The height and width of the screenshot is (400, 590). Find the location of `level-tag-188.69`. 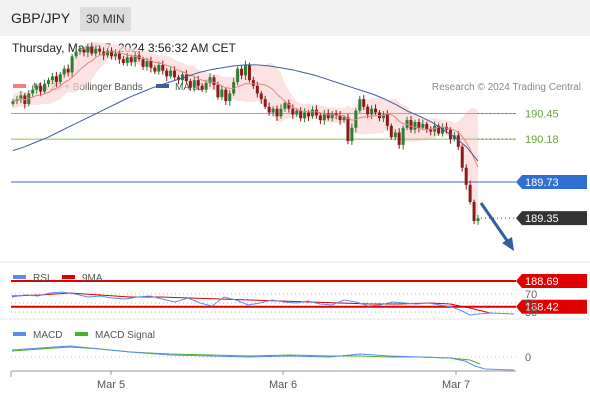

level-tag-188.69 is located at coordinates (551, 281).